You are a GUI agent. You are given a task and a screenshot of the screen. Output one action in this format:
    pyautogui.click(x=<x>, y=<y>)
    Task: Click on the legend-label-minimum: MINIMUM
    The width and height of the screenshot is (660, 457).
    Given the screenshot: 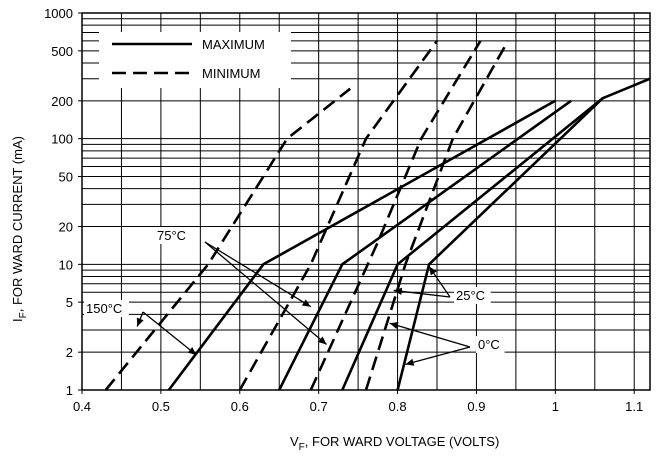 What is the action you would take?
    pyautogui.click(x=231, y=73)
    